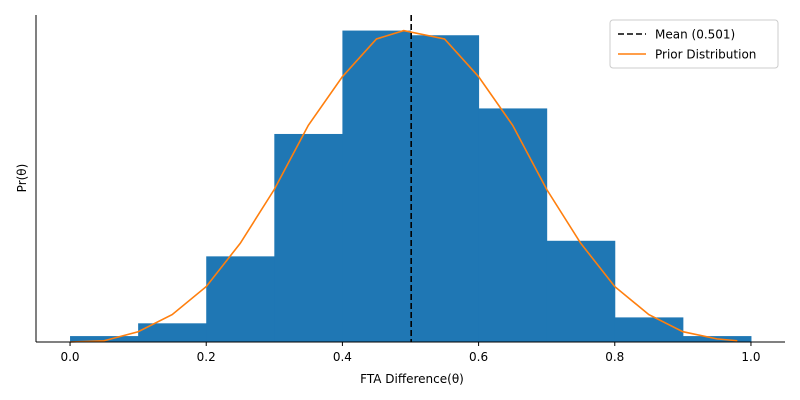  I want to click on legend-box, so click(694, 44).